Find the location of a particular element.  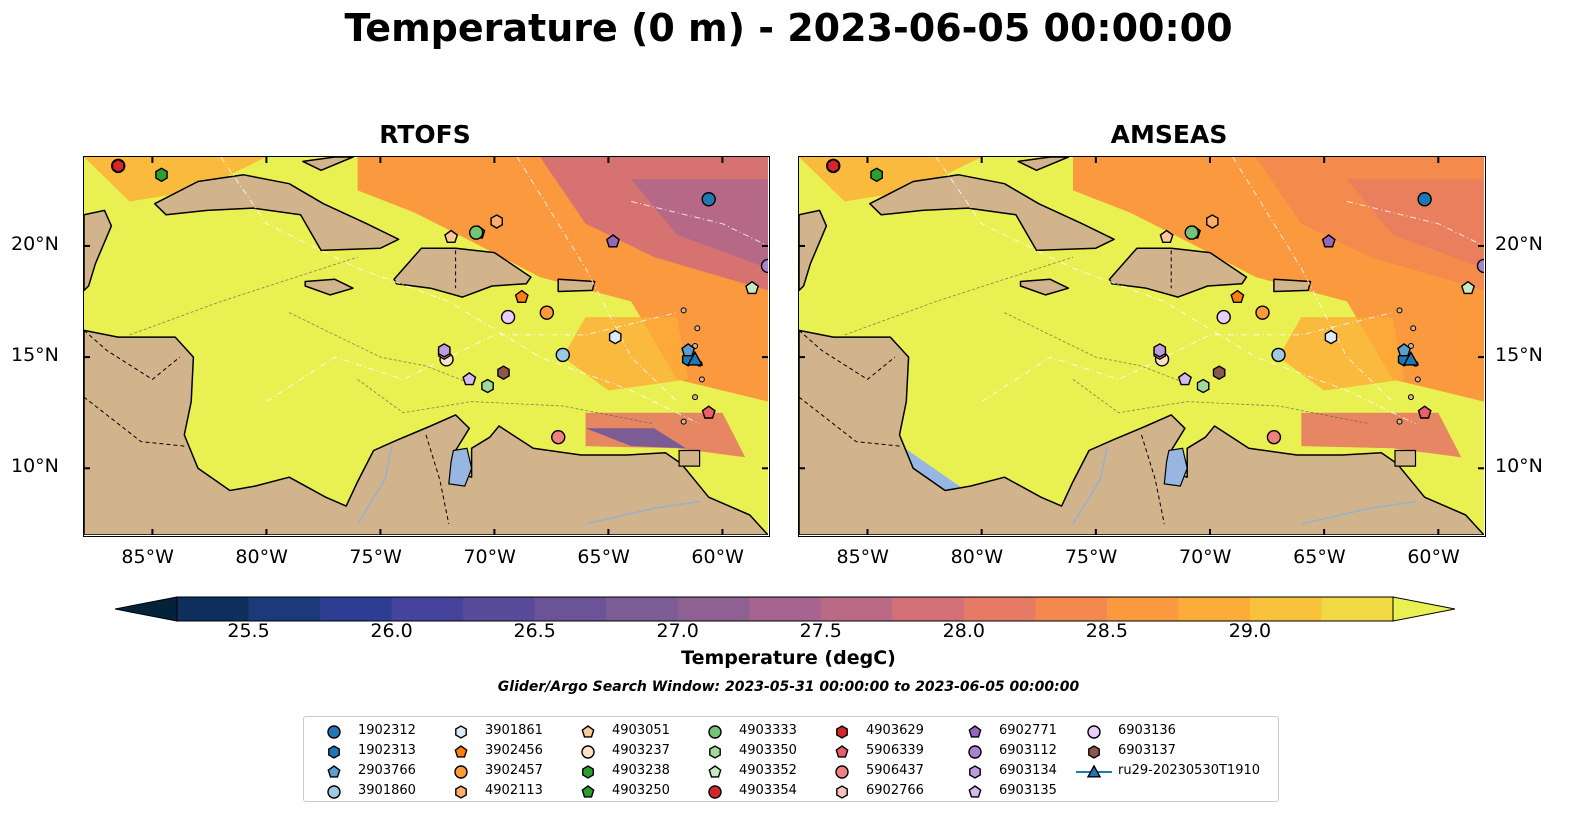

legend-label: 4903238 is located at coordinates (641, 770).